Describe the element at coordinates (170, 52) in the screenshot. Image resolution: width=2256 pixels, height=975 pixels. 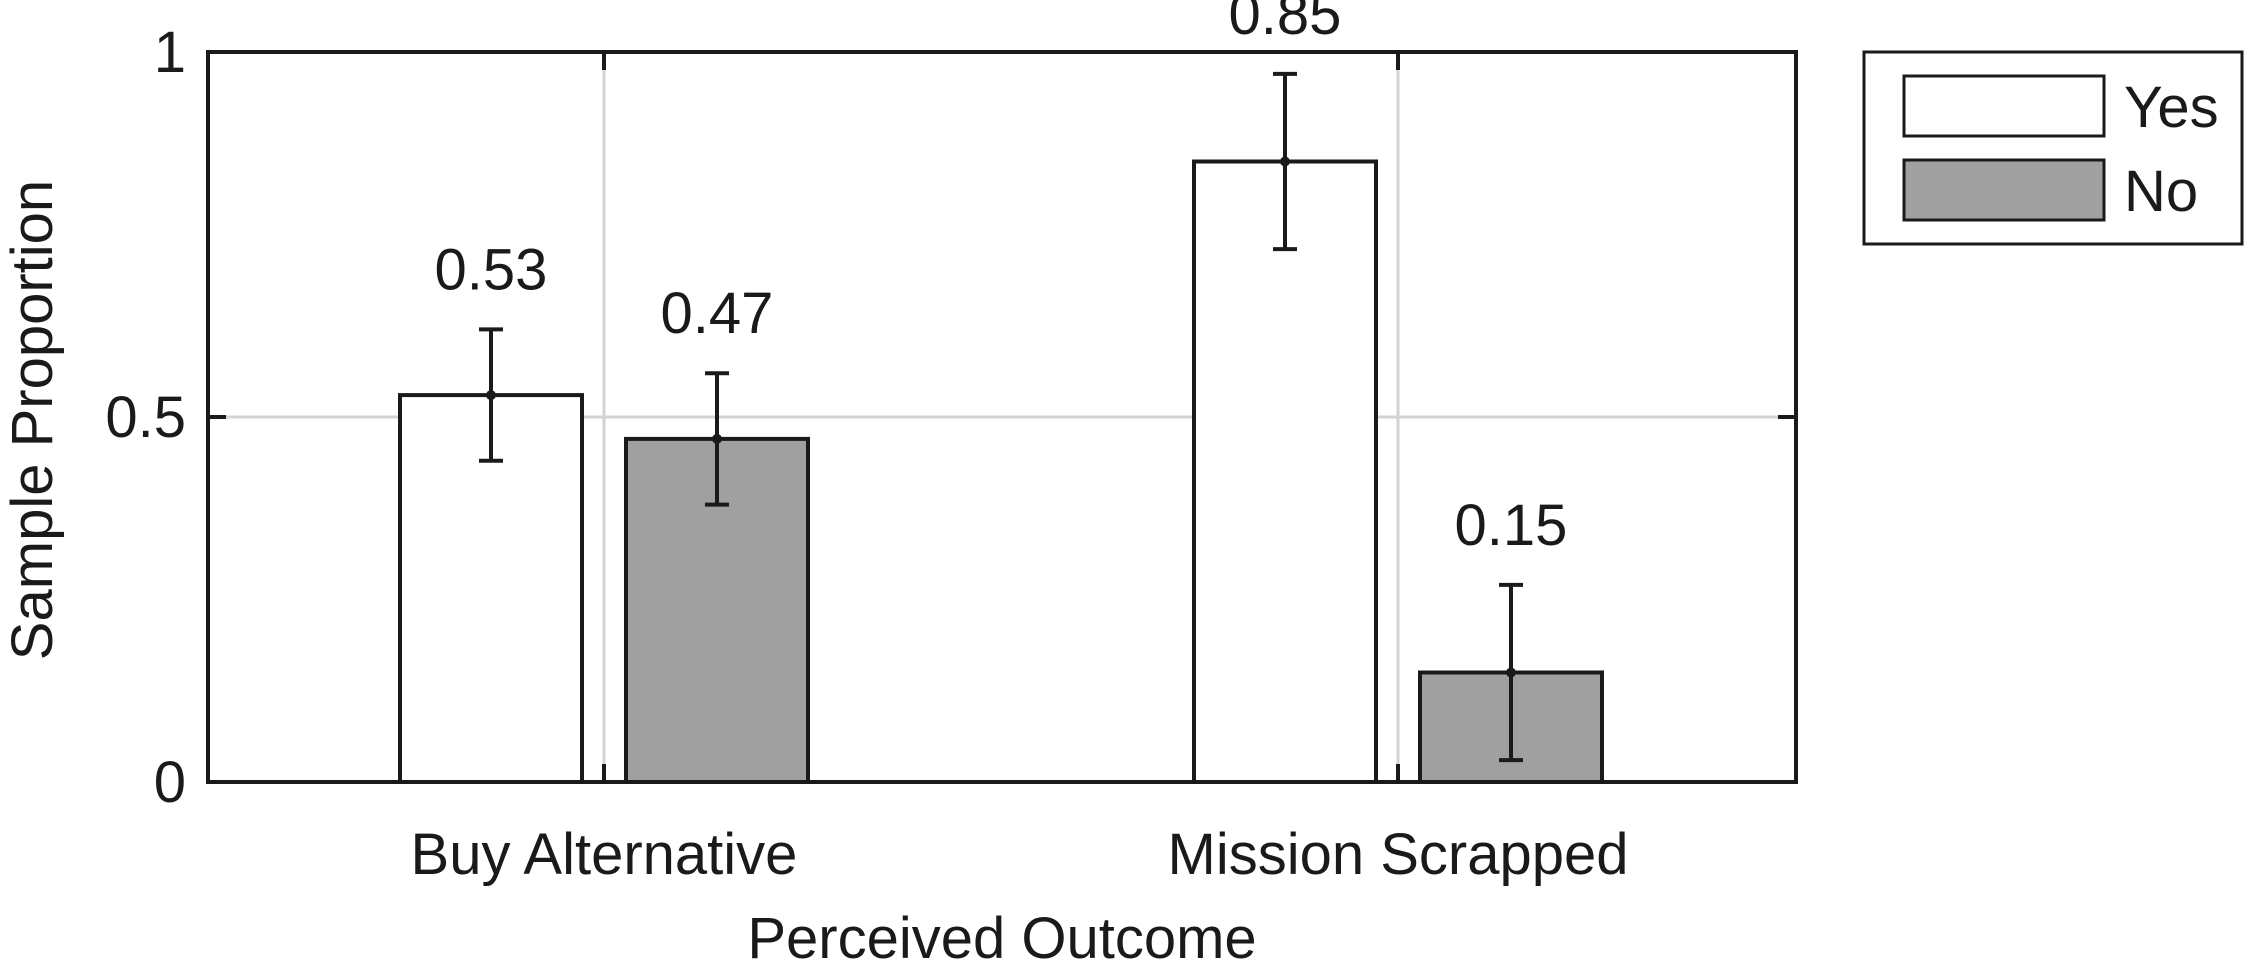
I see `y-tick-label: 1` at that location.